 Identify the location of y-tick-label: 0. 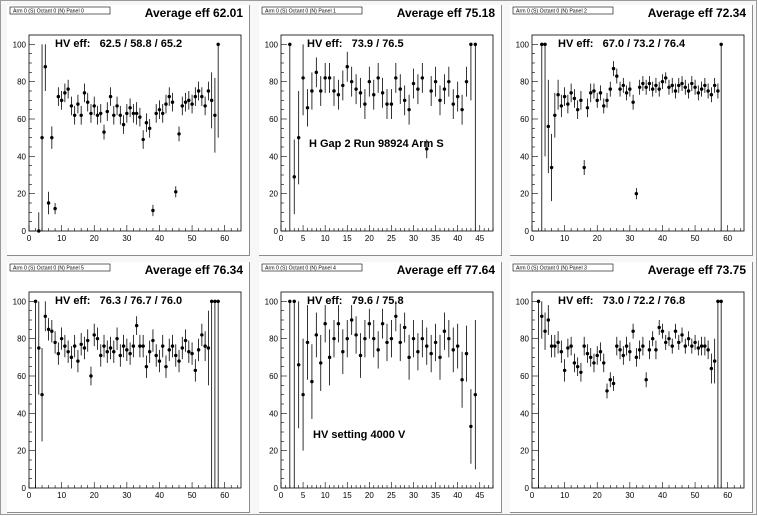
(276, 231).